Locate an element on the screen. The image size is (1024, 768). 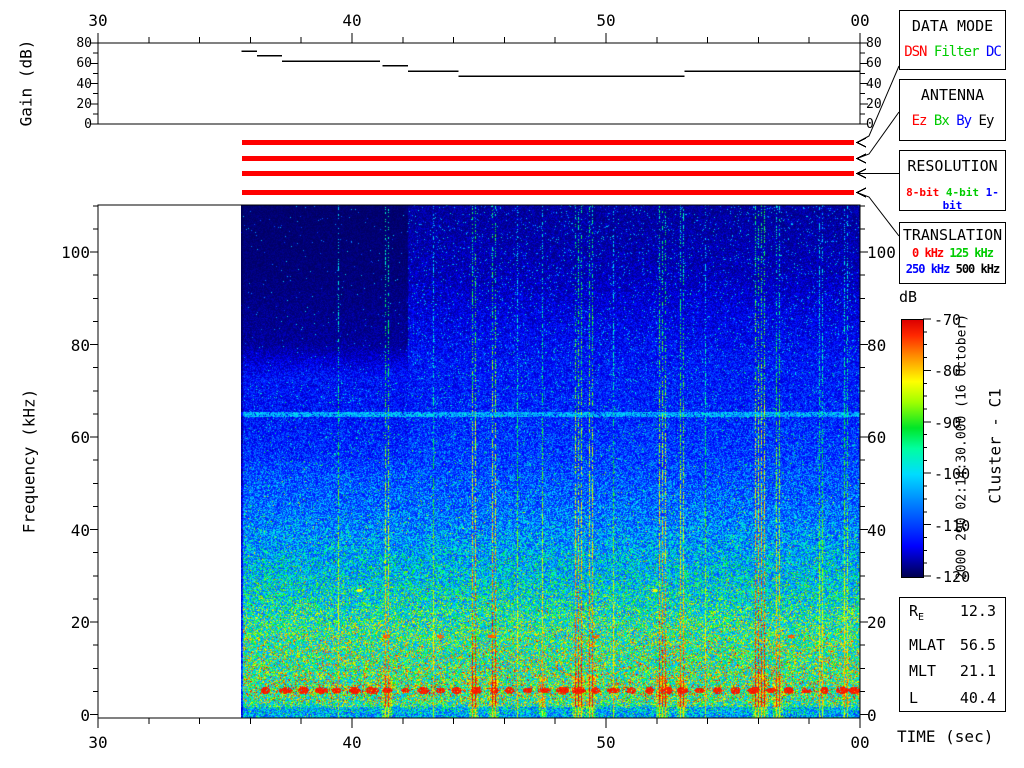
legend-items-resolution: 8-bit 4-bit 1-bit is located at coordinates (952, 199).